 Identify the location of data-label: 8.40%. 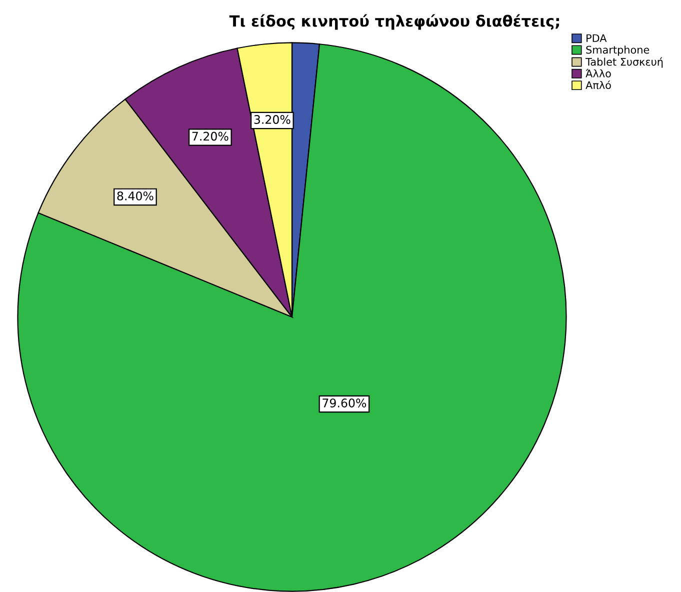
(135, 195).